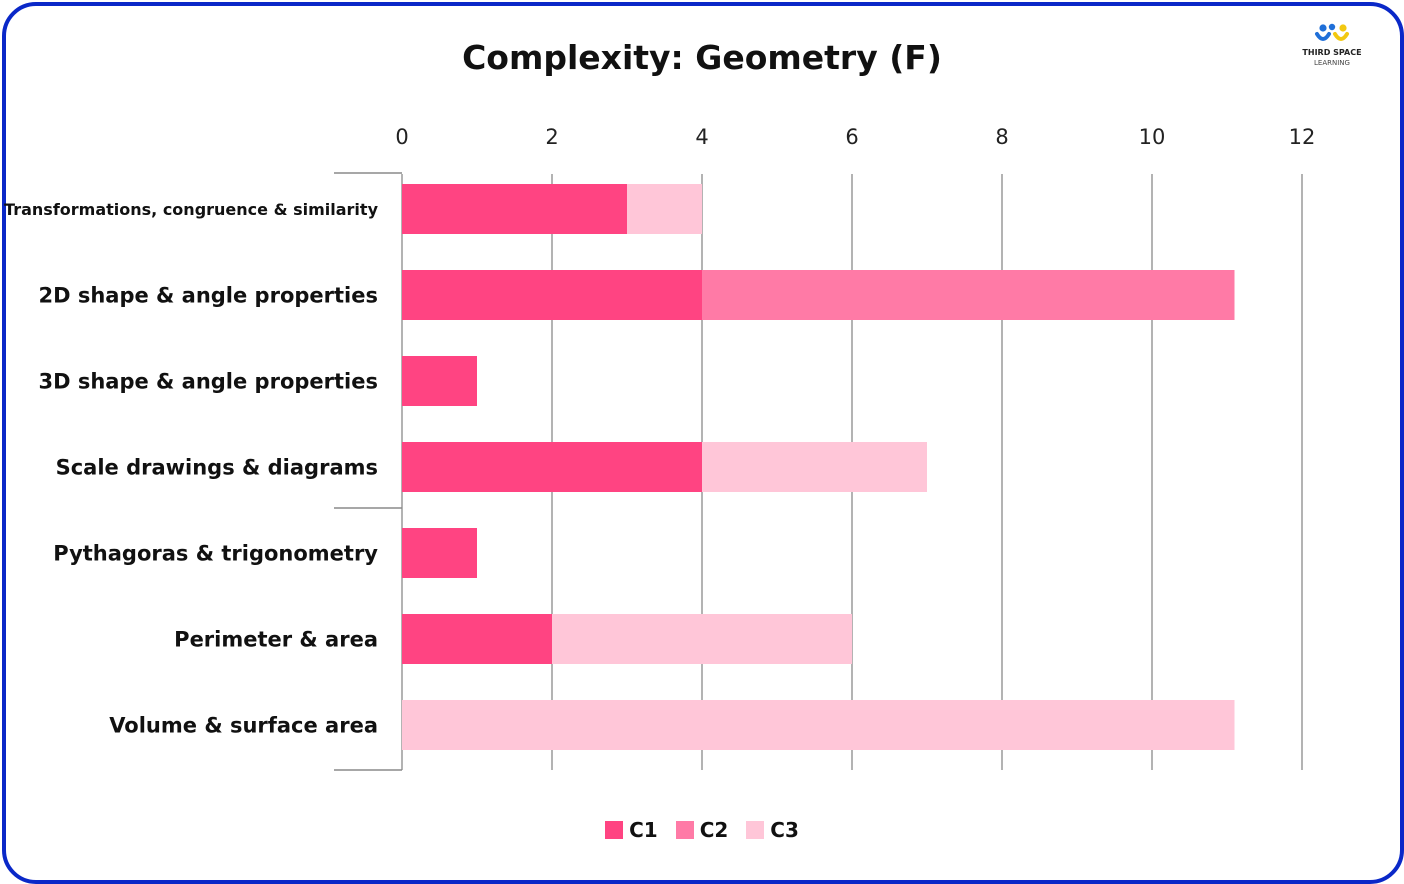  Describe the element at coordinates (1332, 32) in the screenshot. I see `third-space-learning-logo-icon` at that location.